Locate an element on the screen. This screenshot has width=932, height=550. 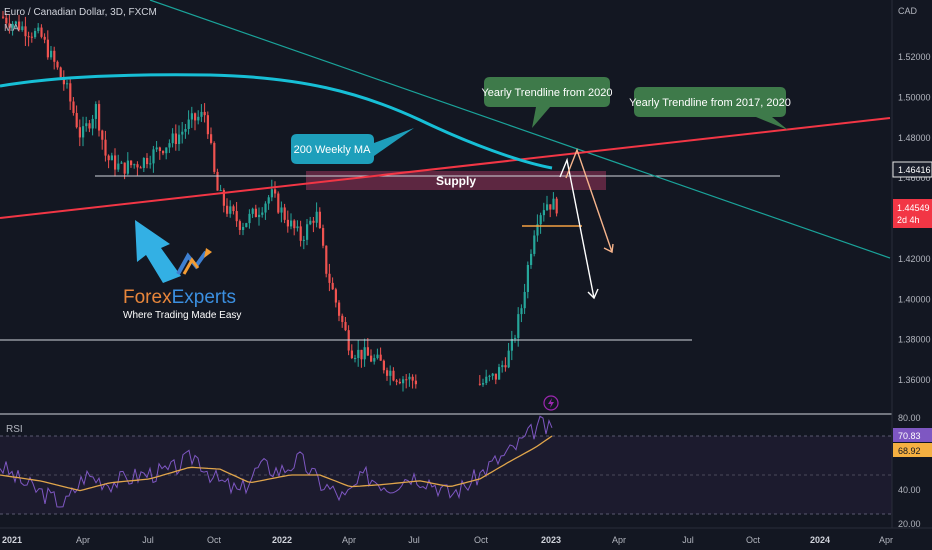
marker-rsi: 70.83 is located at coordinates (912, 435).